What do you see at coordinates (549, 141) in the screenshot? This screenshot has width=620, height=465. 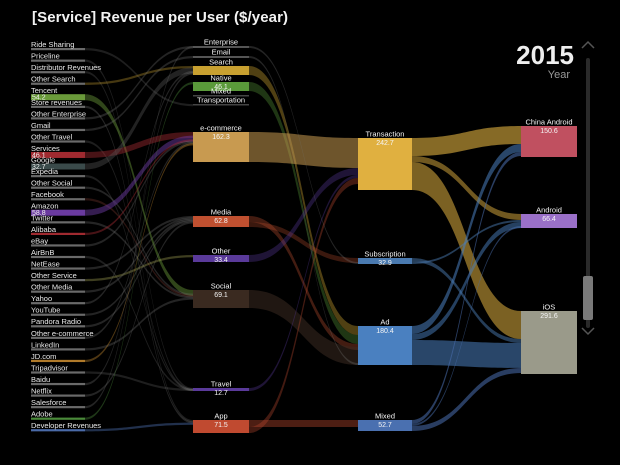 I see `platform-bar-china-android` at bounding box center [549, 141].